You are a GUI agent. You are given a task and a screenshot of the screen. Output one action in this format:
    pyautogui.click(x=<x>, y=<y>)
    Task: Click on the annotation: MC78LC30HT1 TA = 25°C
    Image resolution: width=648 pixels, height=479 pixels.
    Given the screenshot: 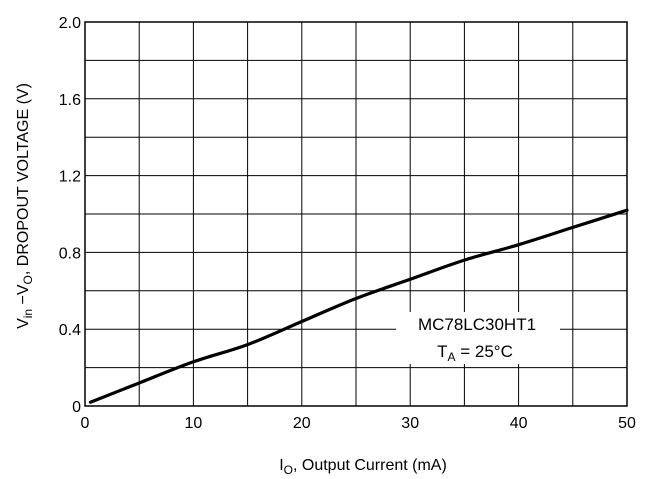 What is the action you would take?
    pyautogui.click(x=478, y=338)
    